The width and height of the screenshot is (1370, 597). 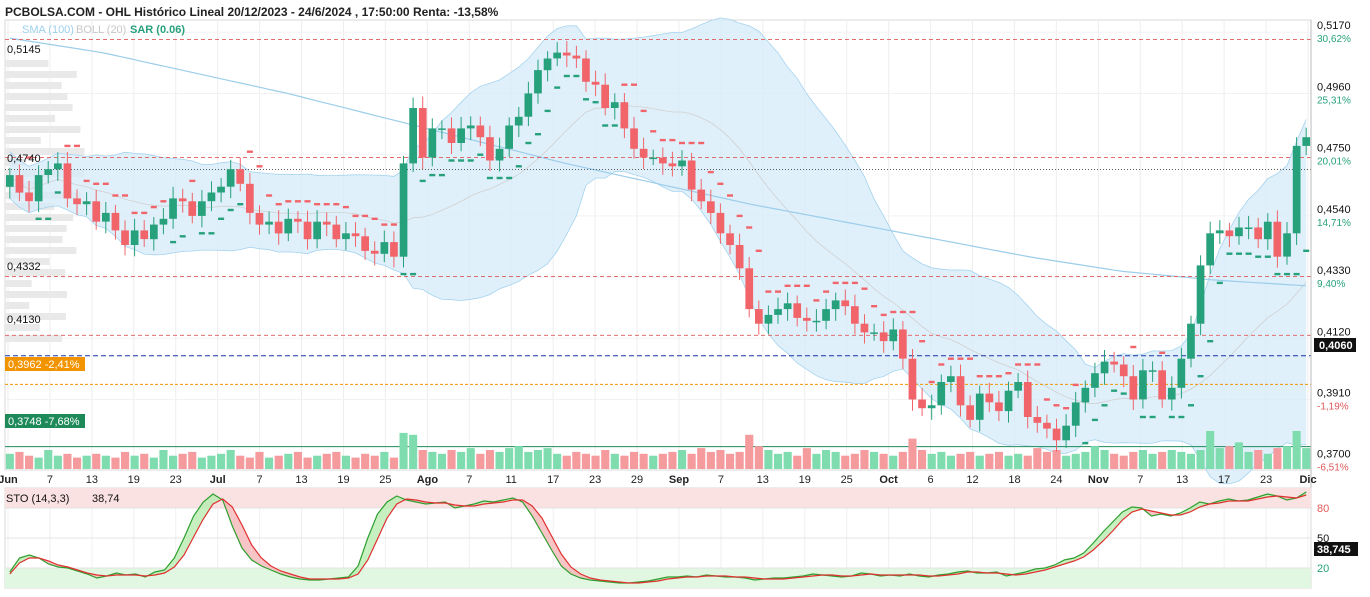 What do you see at coordinates (101, 30) in the screenshot?
I see `legend-boll: BOLL (20)` at bounding box center [101, 30].